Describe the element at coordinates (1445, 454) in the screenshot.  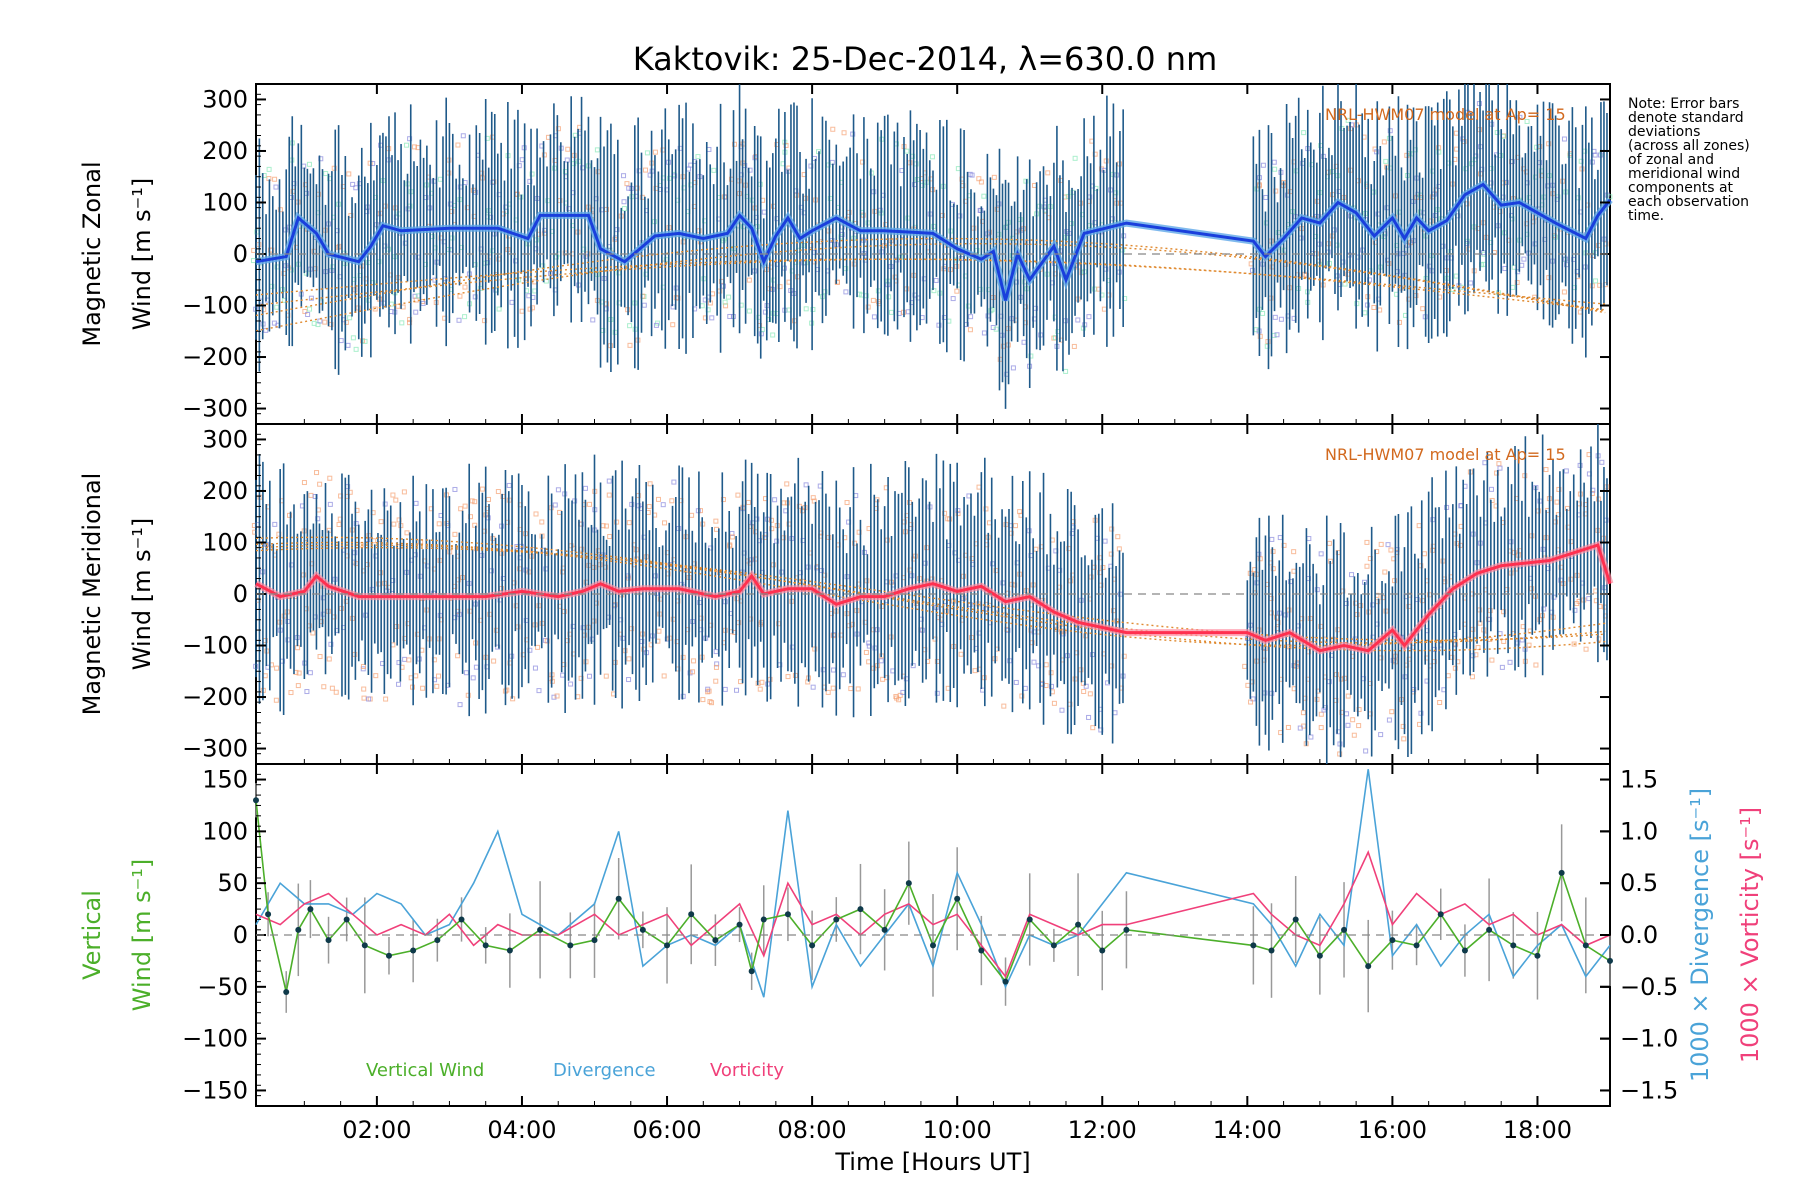
I see `model-label-meridional: NRL-HWM07 model at Ap= 15` at that location.